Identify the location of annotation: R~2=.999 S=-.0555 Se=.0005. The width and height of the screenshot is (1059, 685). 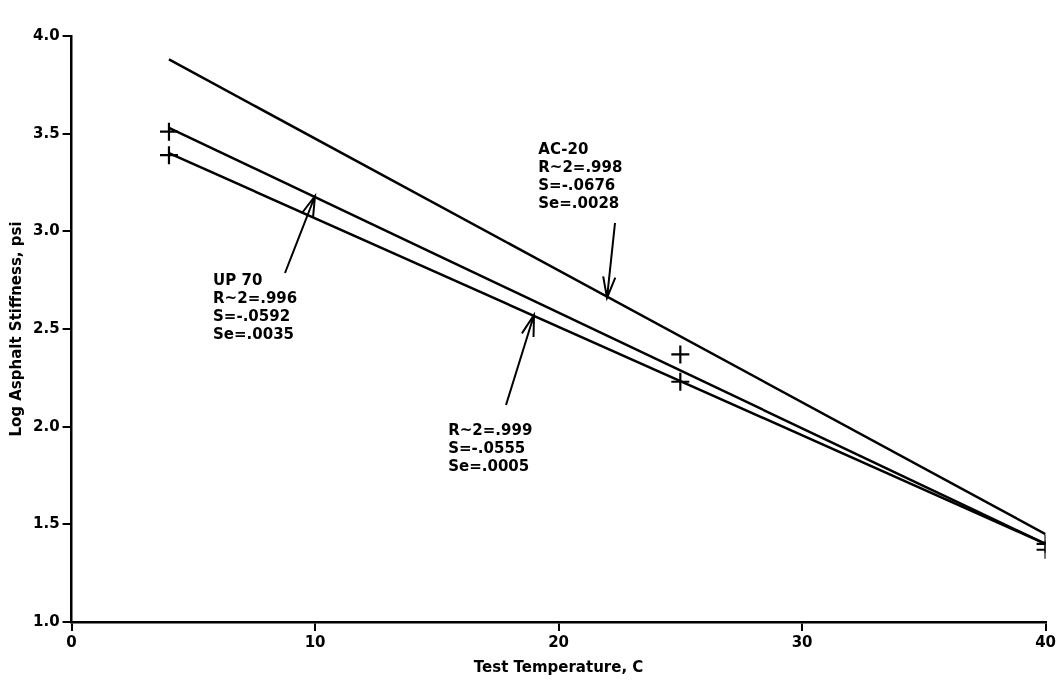
(490, 447).